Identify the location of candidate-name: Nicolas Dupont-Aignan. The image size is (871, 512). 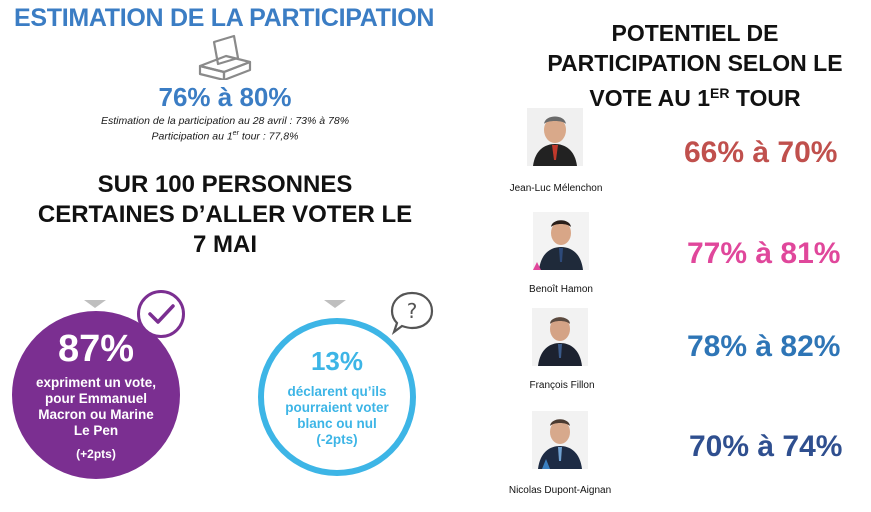
(560, 490).